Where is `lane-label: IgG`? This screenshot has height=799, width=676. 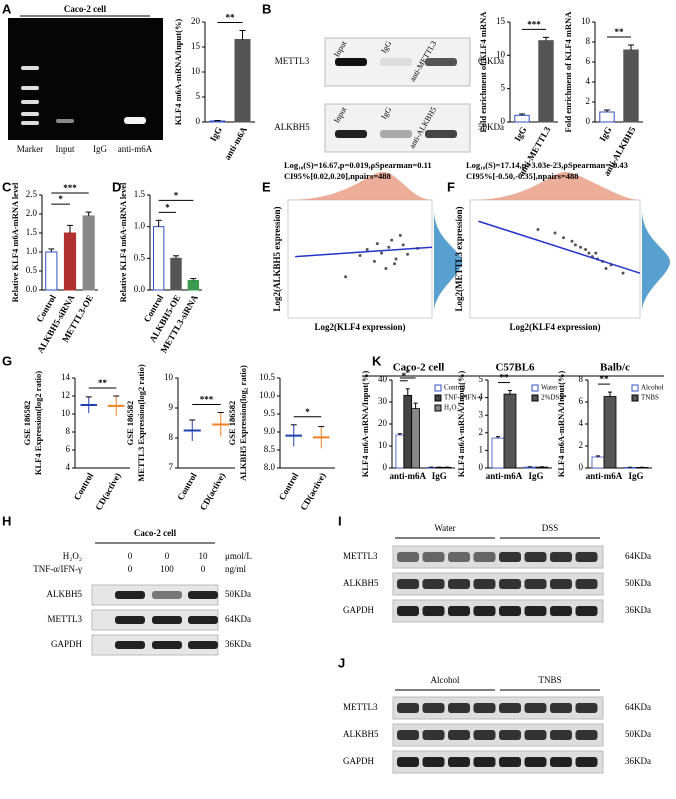
lane-label: IgG is located at coordinates (100, 149).